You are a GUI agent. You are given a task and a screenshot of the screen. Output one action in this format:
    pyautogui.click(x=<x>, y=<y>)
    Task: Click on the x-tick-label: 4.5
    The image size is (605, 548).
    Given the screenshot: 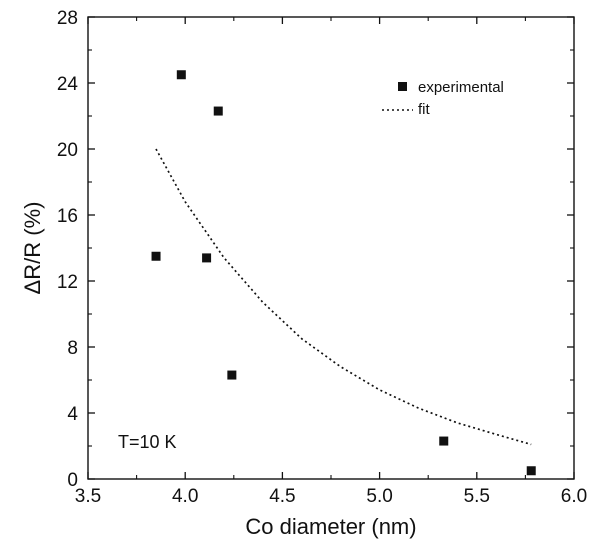 What is the action you would take?
    pyautogui.click(x=282, y=496)
    